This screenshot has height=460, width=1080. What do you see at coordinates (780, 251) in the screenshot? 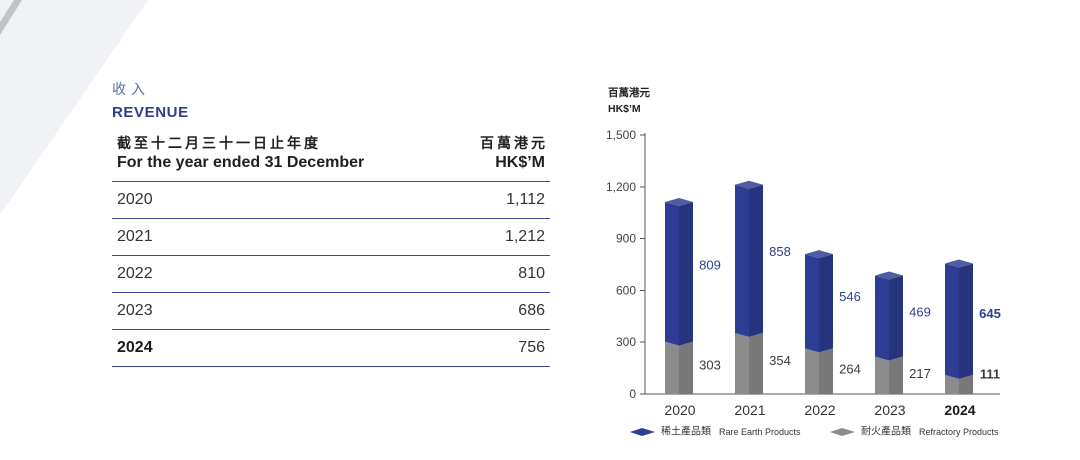
I see `data-label-rare-earth-products-2021: 858` at bounding box center [780, 251].